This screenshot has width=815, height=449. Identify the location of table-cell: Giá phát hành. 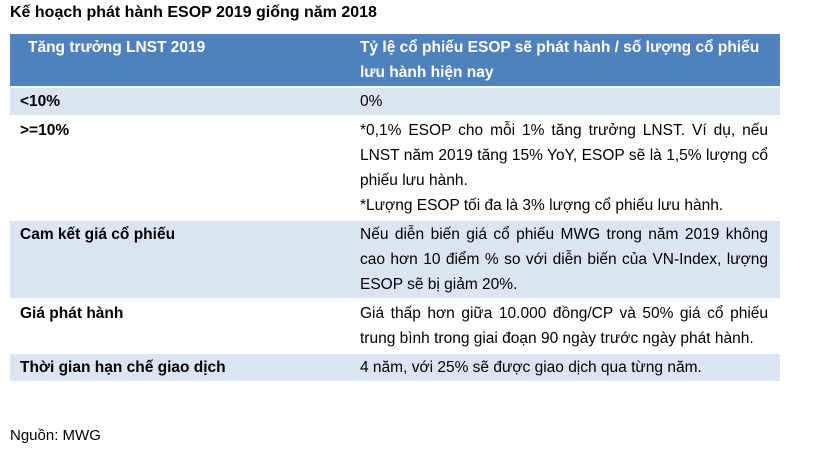
(180, 325).